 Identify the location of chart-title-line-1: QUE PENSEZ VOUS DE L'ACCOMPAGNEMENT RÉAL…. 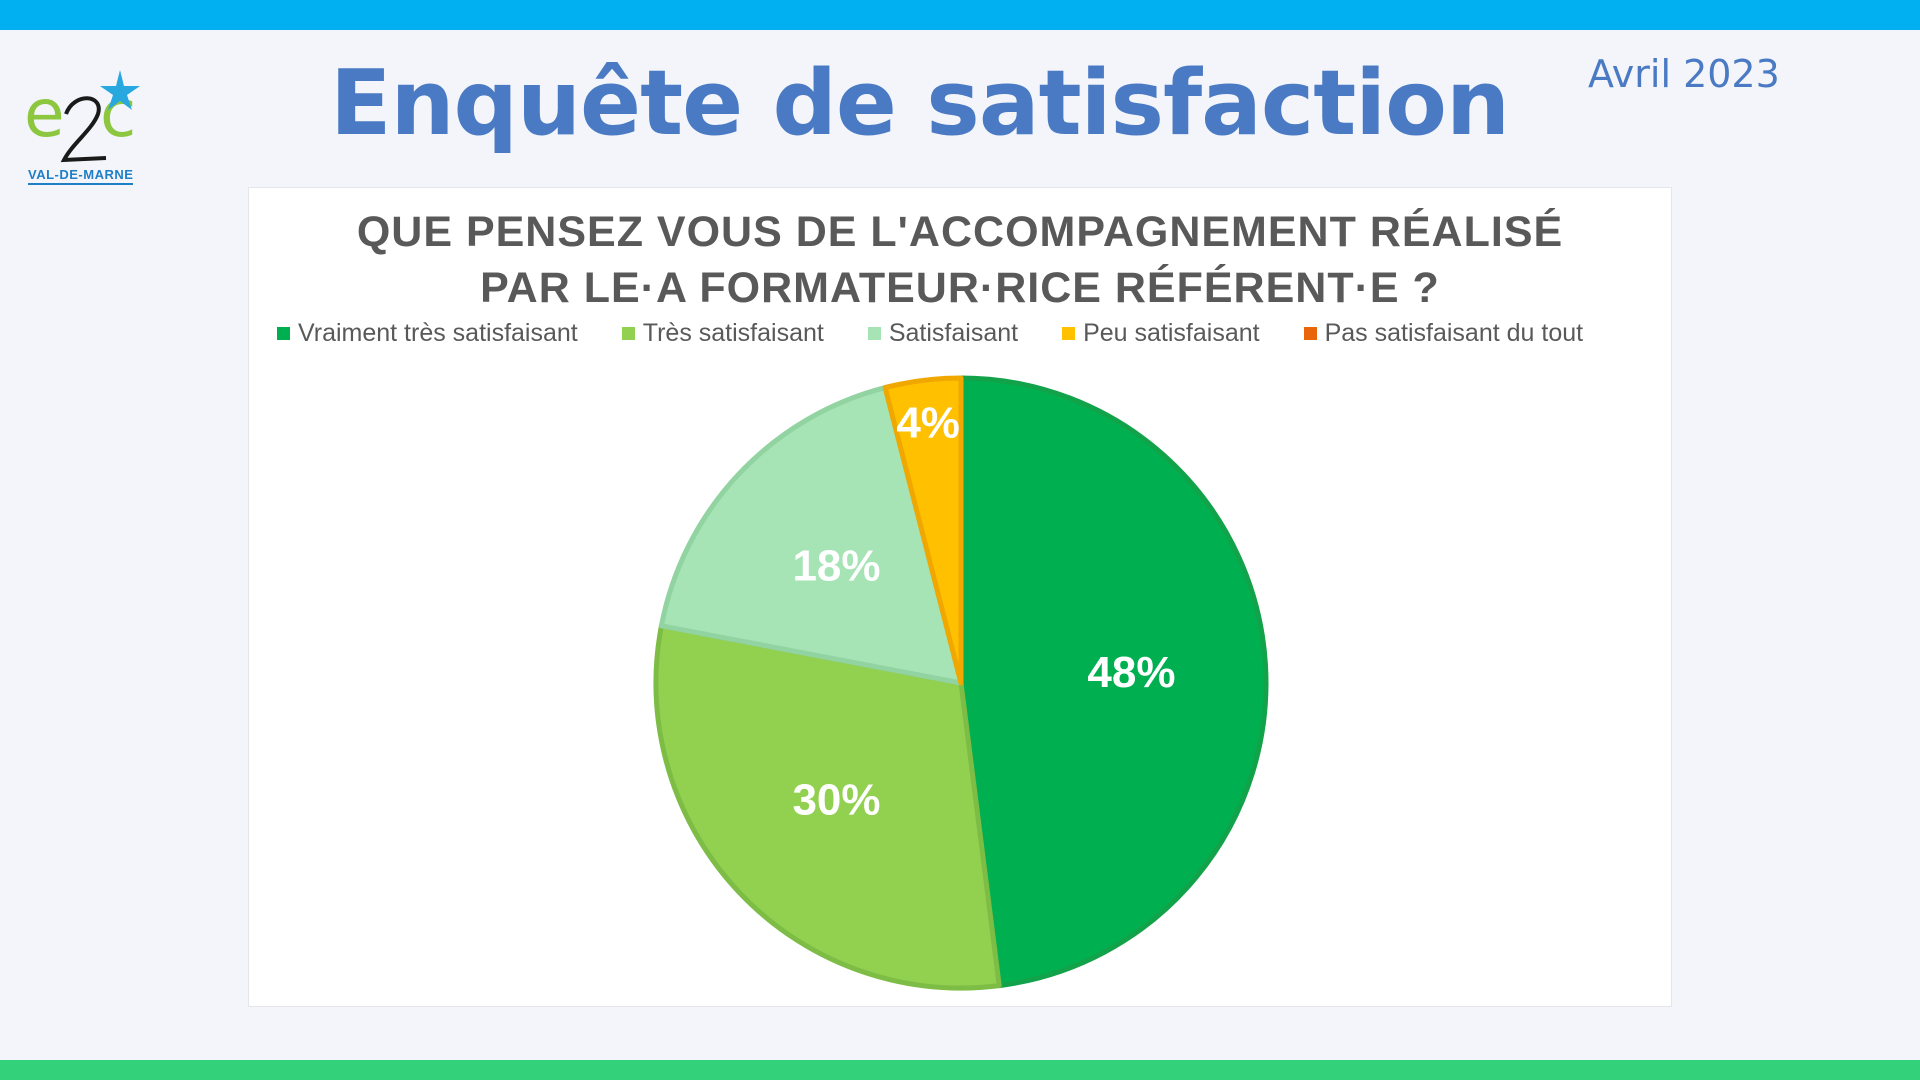
(960, 232).